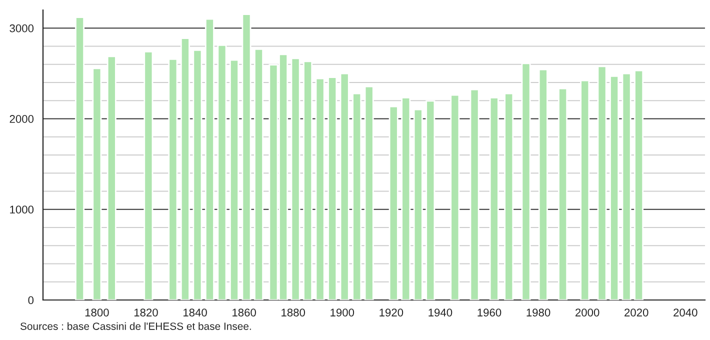 The image size is (710, 340). Describe the element at coordinates (588, 312) in the screenshot. I see `x-tick-label: 2000` at that location.